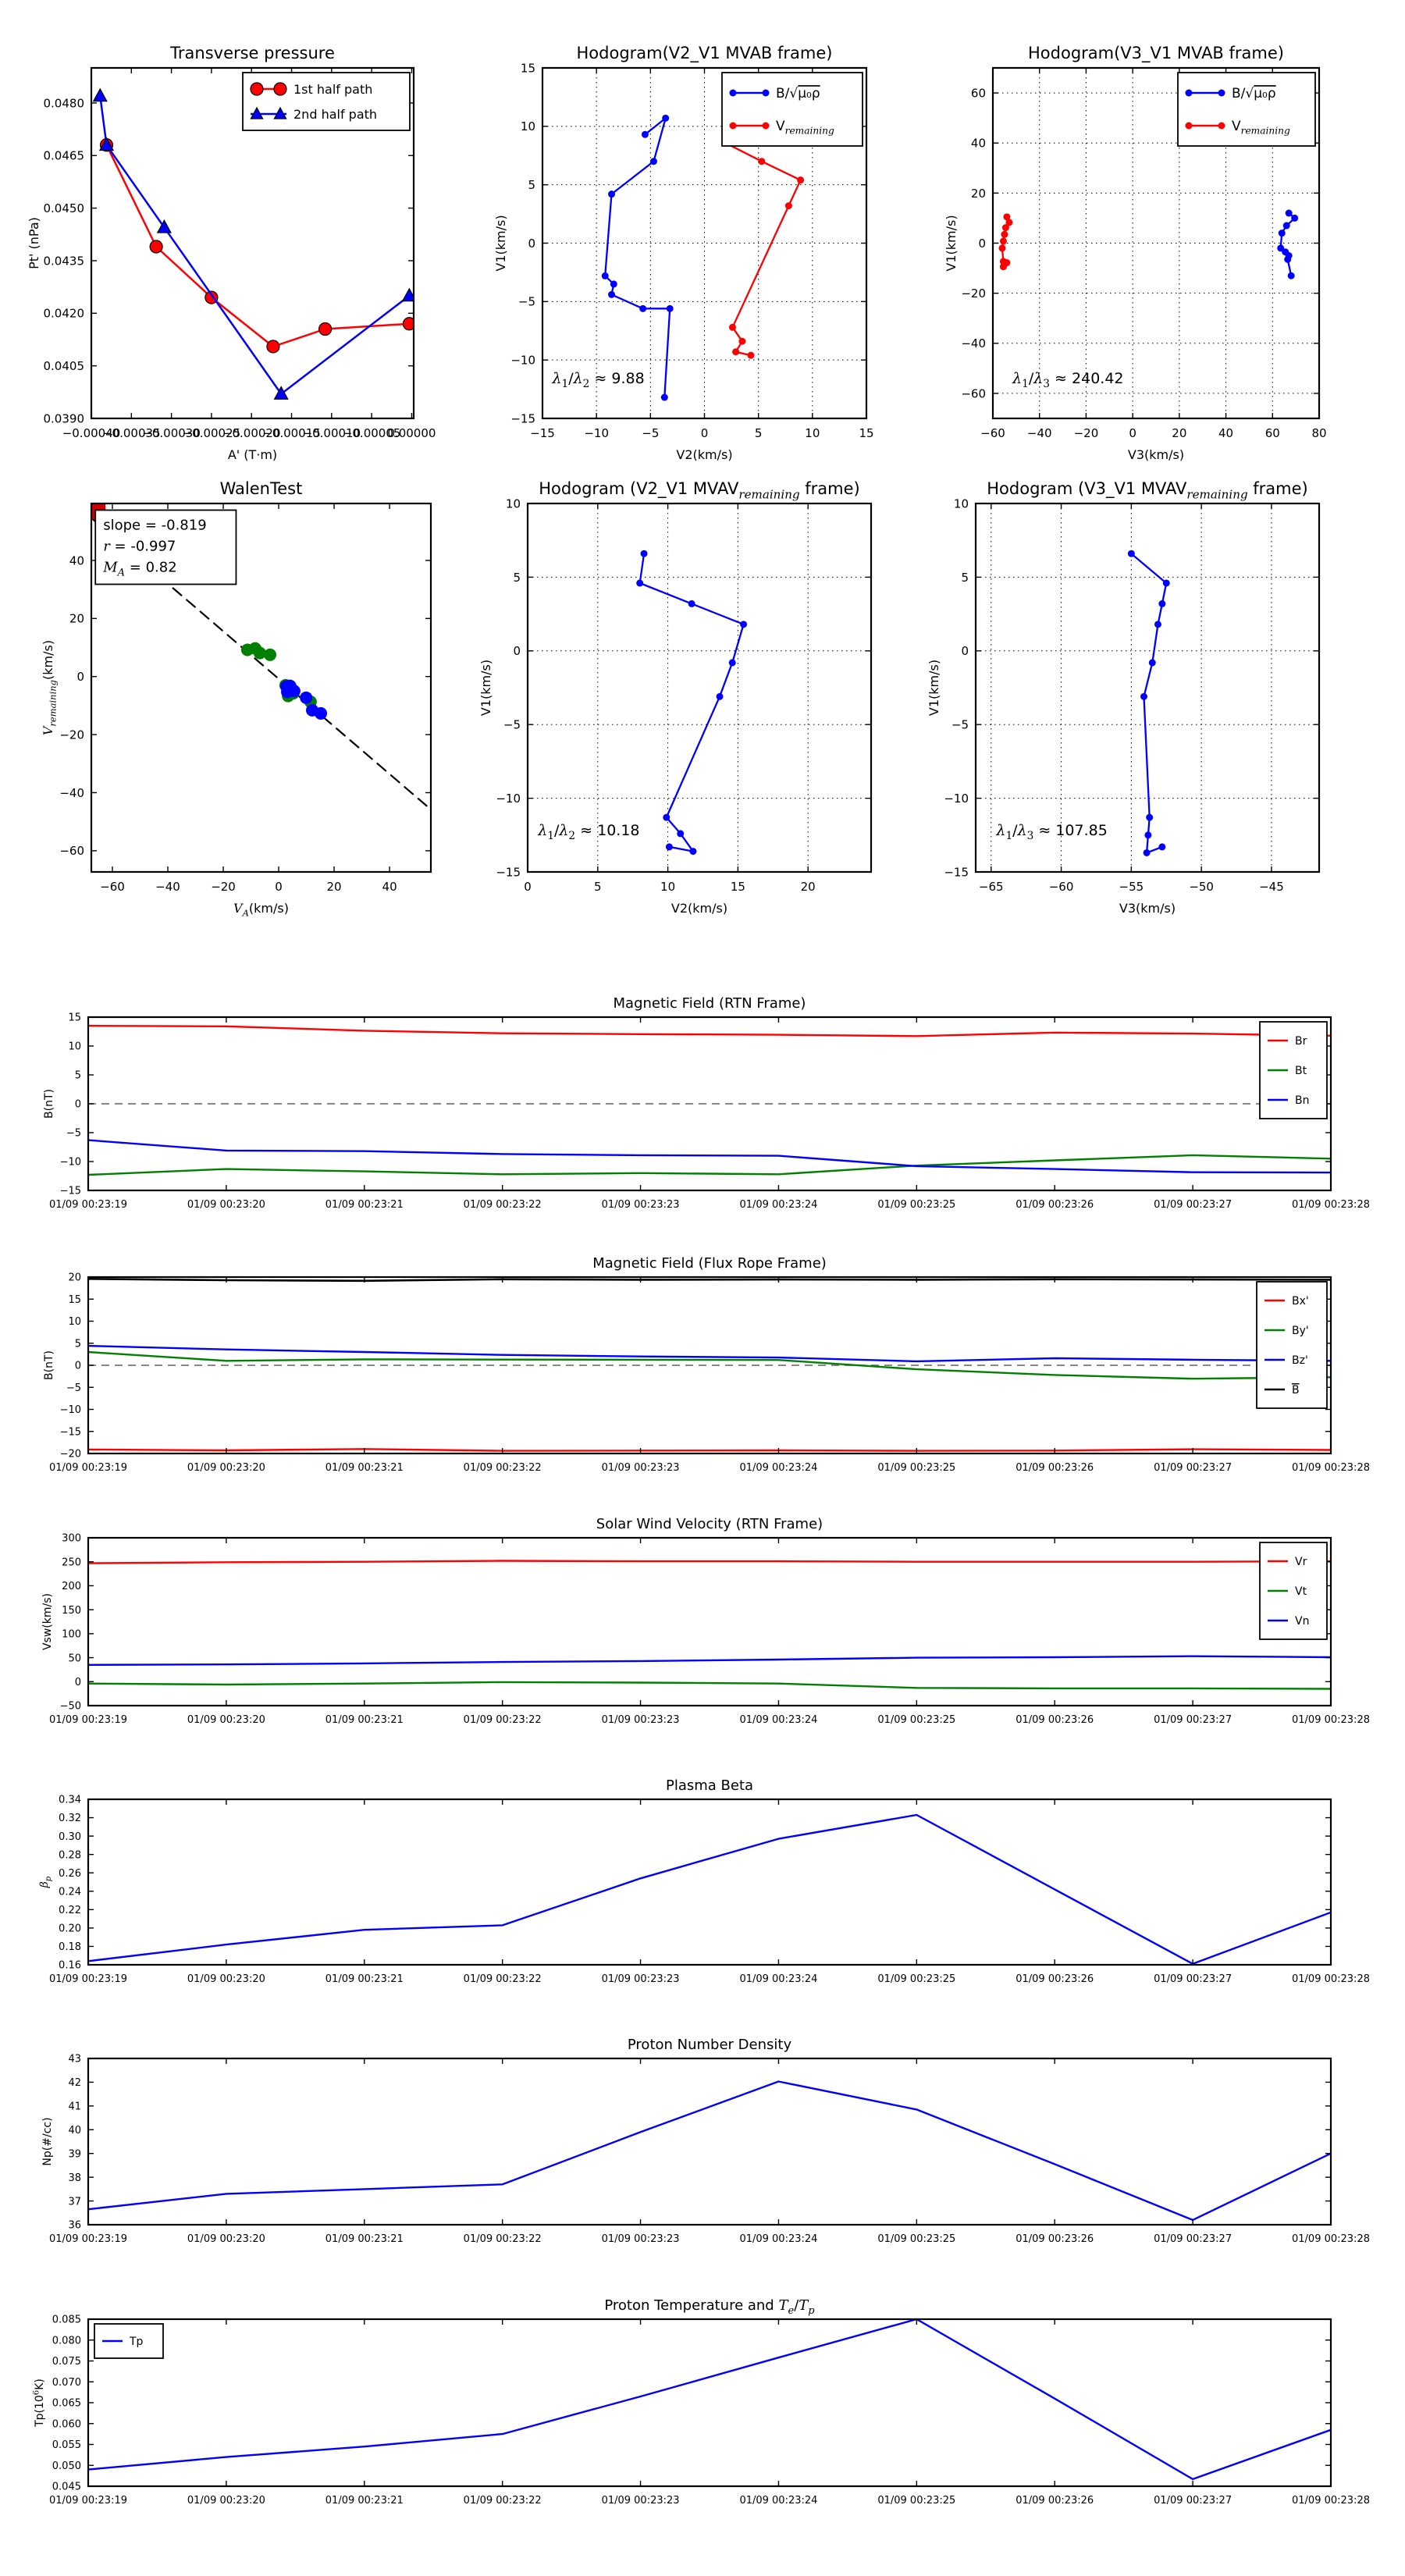 Image resolution: width=1405 pixels, height=2576 pixels. What do you see at coordinates (1318, 433) in the screenshot?
I see `svg-text: 80` at bounding box center [1318, 433].